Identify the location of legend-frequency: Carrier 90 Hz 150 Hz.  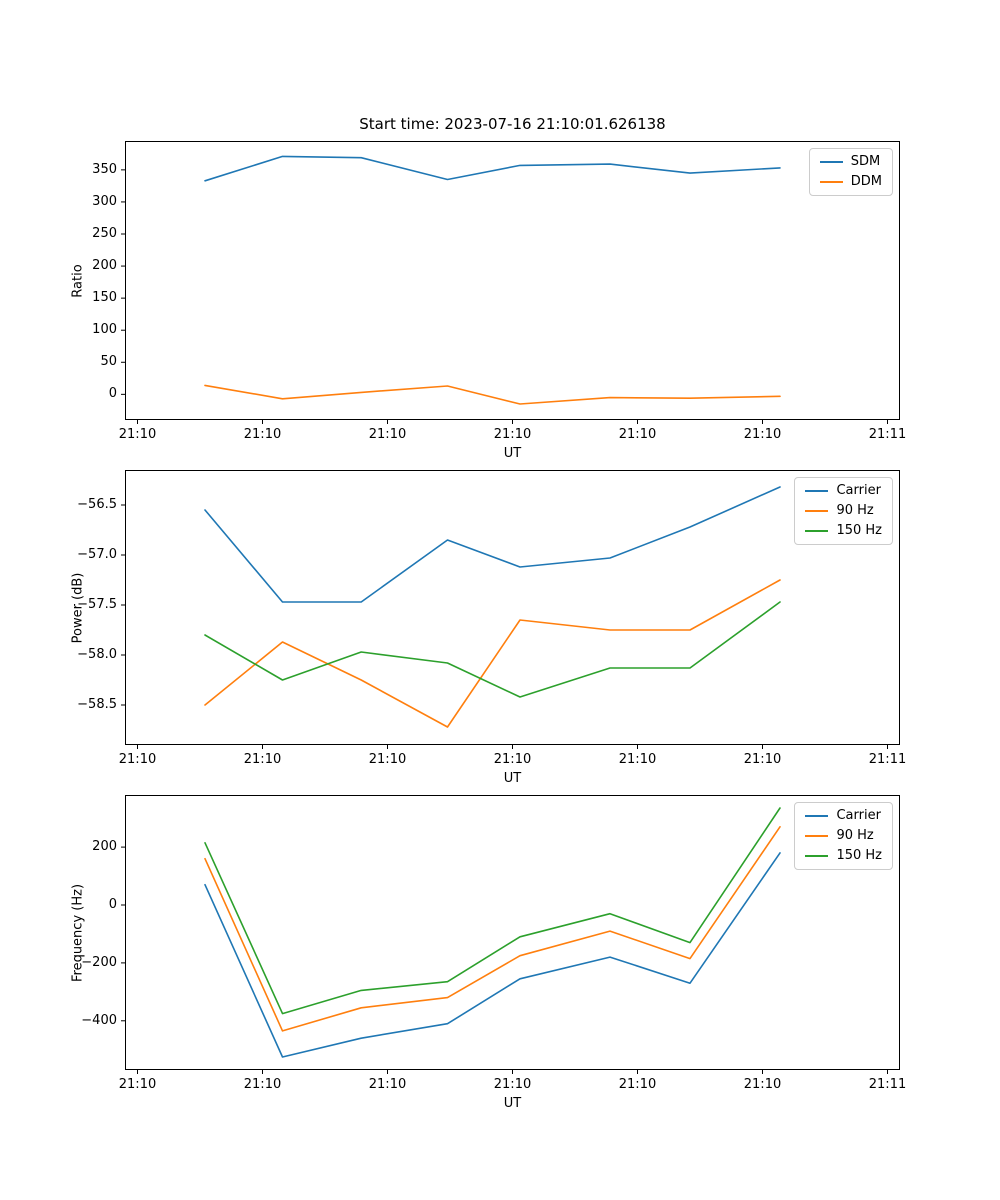
(843, 836).